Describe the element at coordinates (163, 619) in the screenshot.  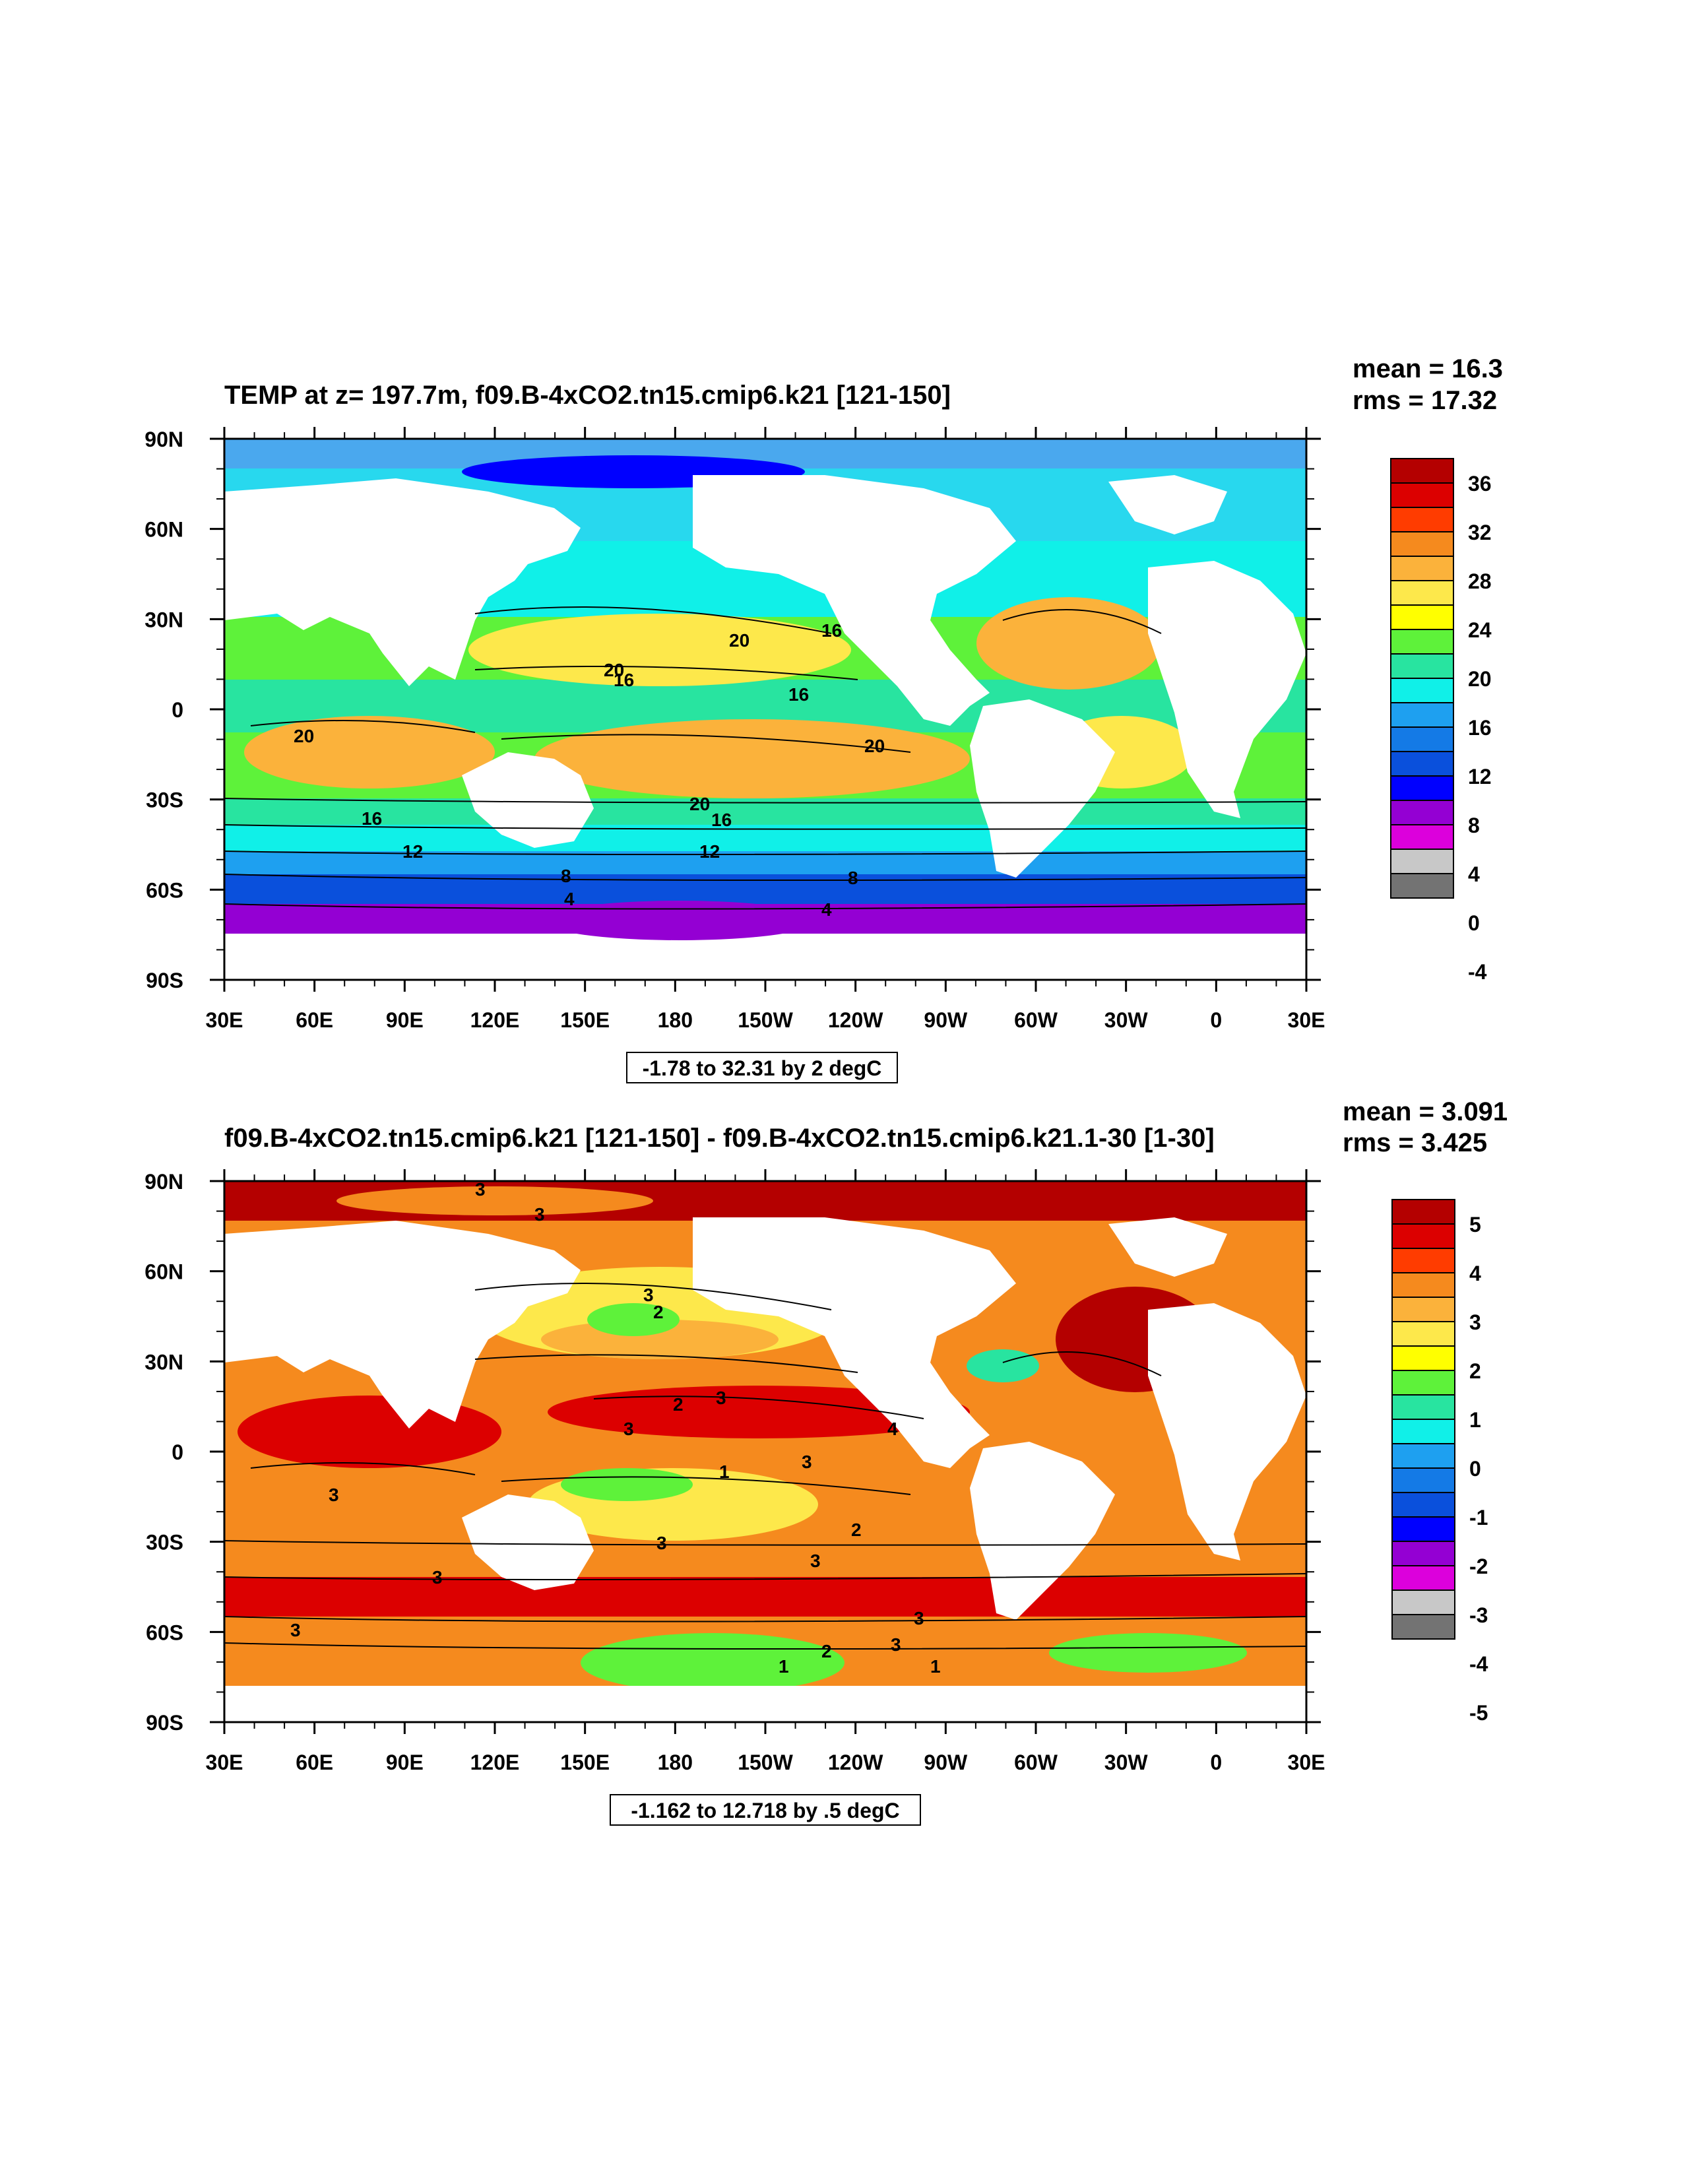
I see `y-tick-label: 30N` at that location.